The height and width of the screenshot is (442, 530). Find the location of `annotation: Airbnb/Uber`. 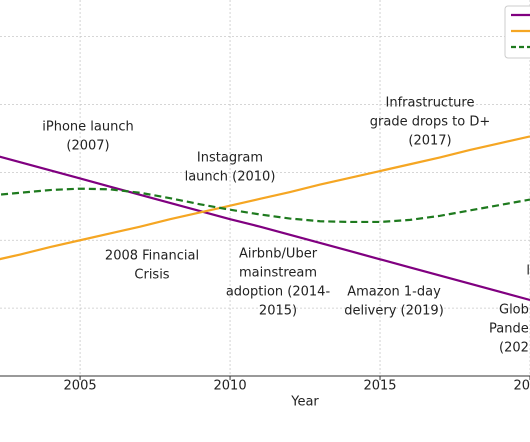

annotation: Airbnb/Uber is located at coordinates (278, 254).